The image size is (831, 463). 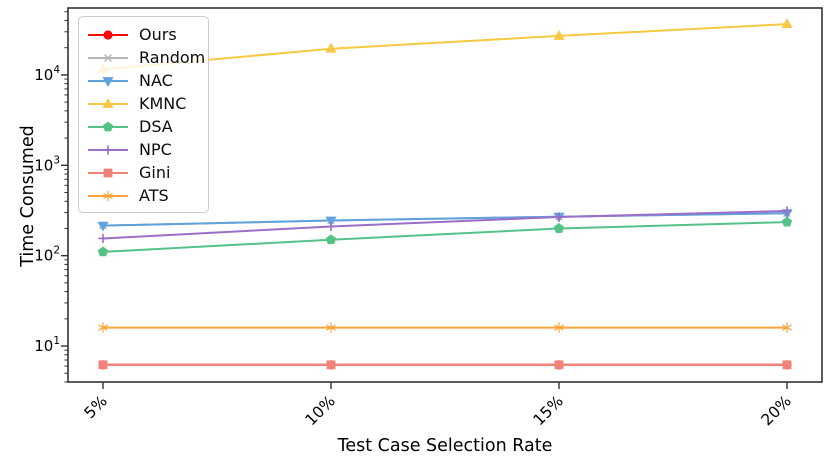 I want to click on legend-label: KMNC, so click(x=163, y=103).